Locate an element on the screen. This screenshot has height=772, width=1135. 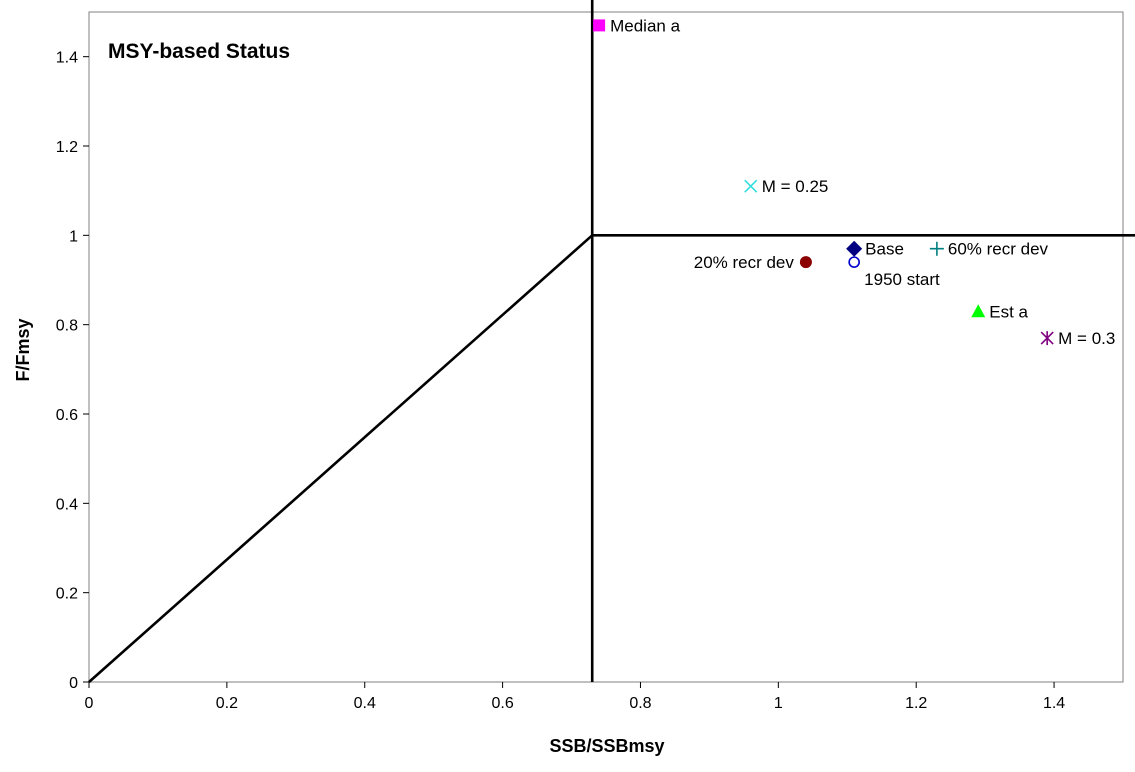
x-tick-label: 0.2 is located at coordinates (227, 703).